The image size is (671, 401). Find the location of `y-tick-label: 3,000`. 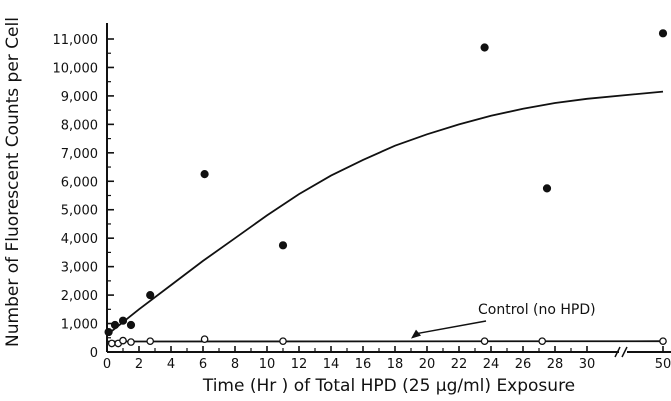

y-tick-label: 3,000 is located at coordinates (79, 268).